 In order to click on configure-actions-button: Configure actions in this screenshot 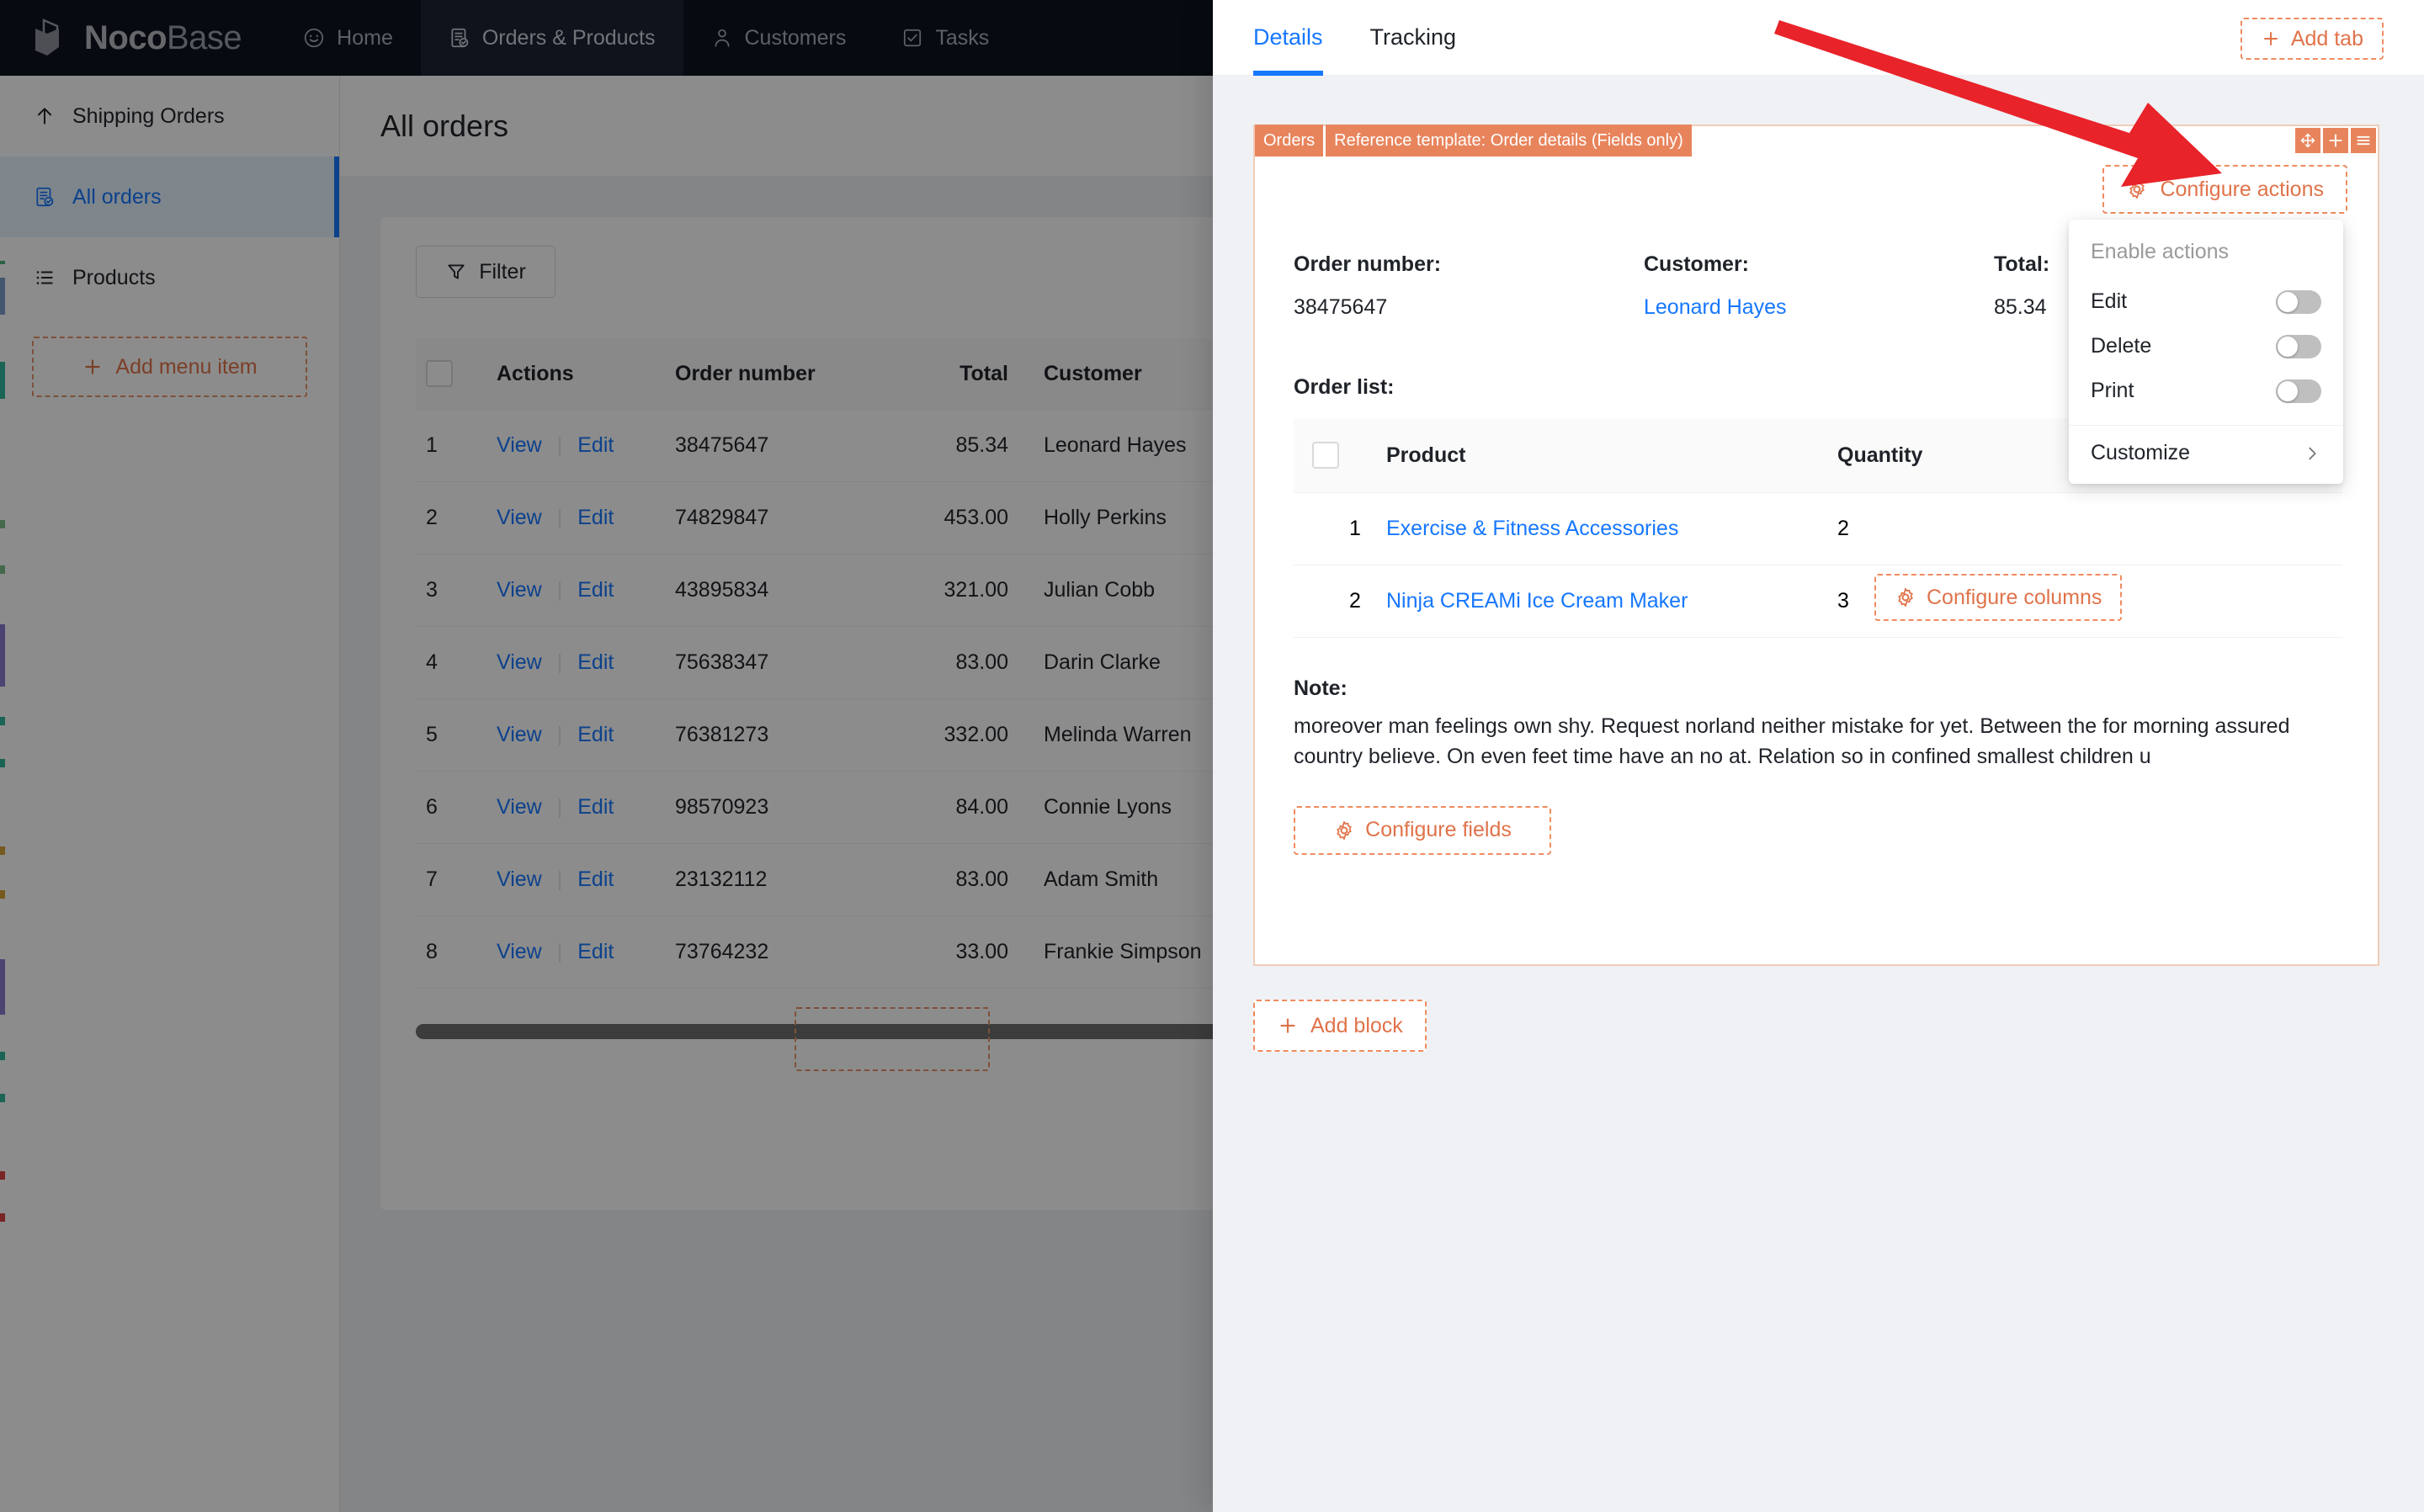, I will do `click(2224, 189)`.